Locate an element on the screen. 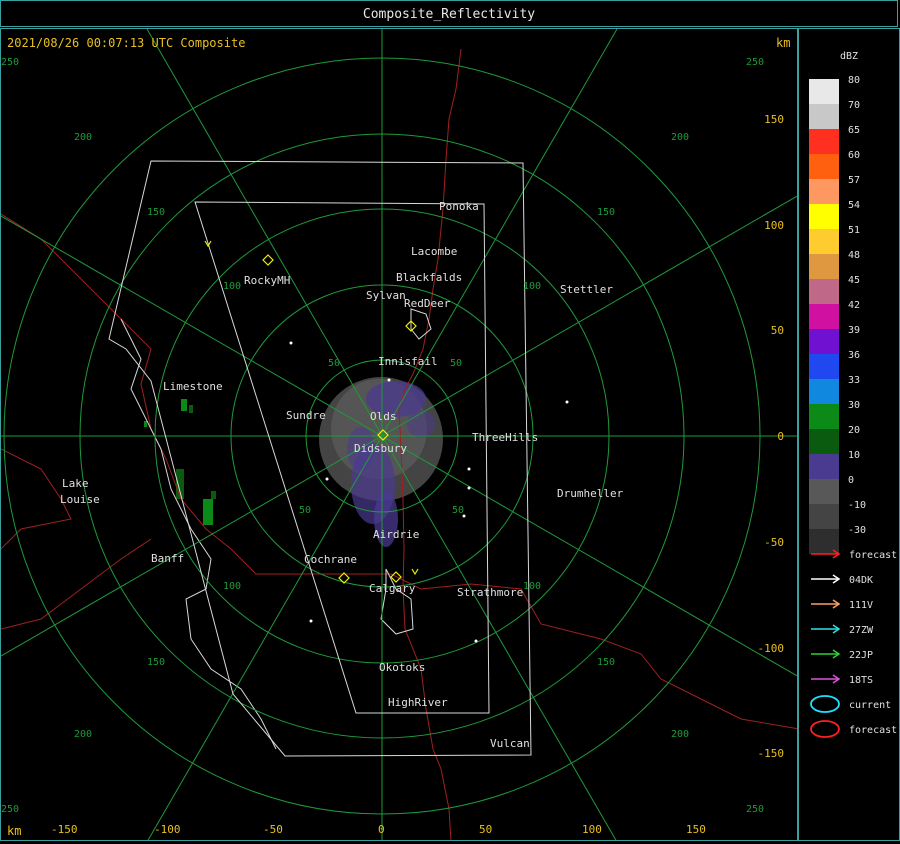 The width and height of the screenshot is (900, 844). place-label: RockyMH is located at coordinates (267, 280).